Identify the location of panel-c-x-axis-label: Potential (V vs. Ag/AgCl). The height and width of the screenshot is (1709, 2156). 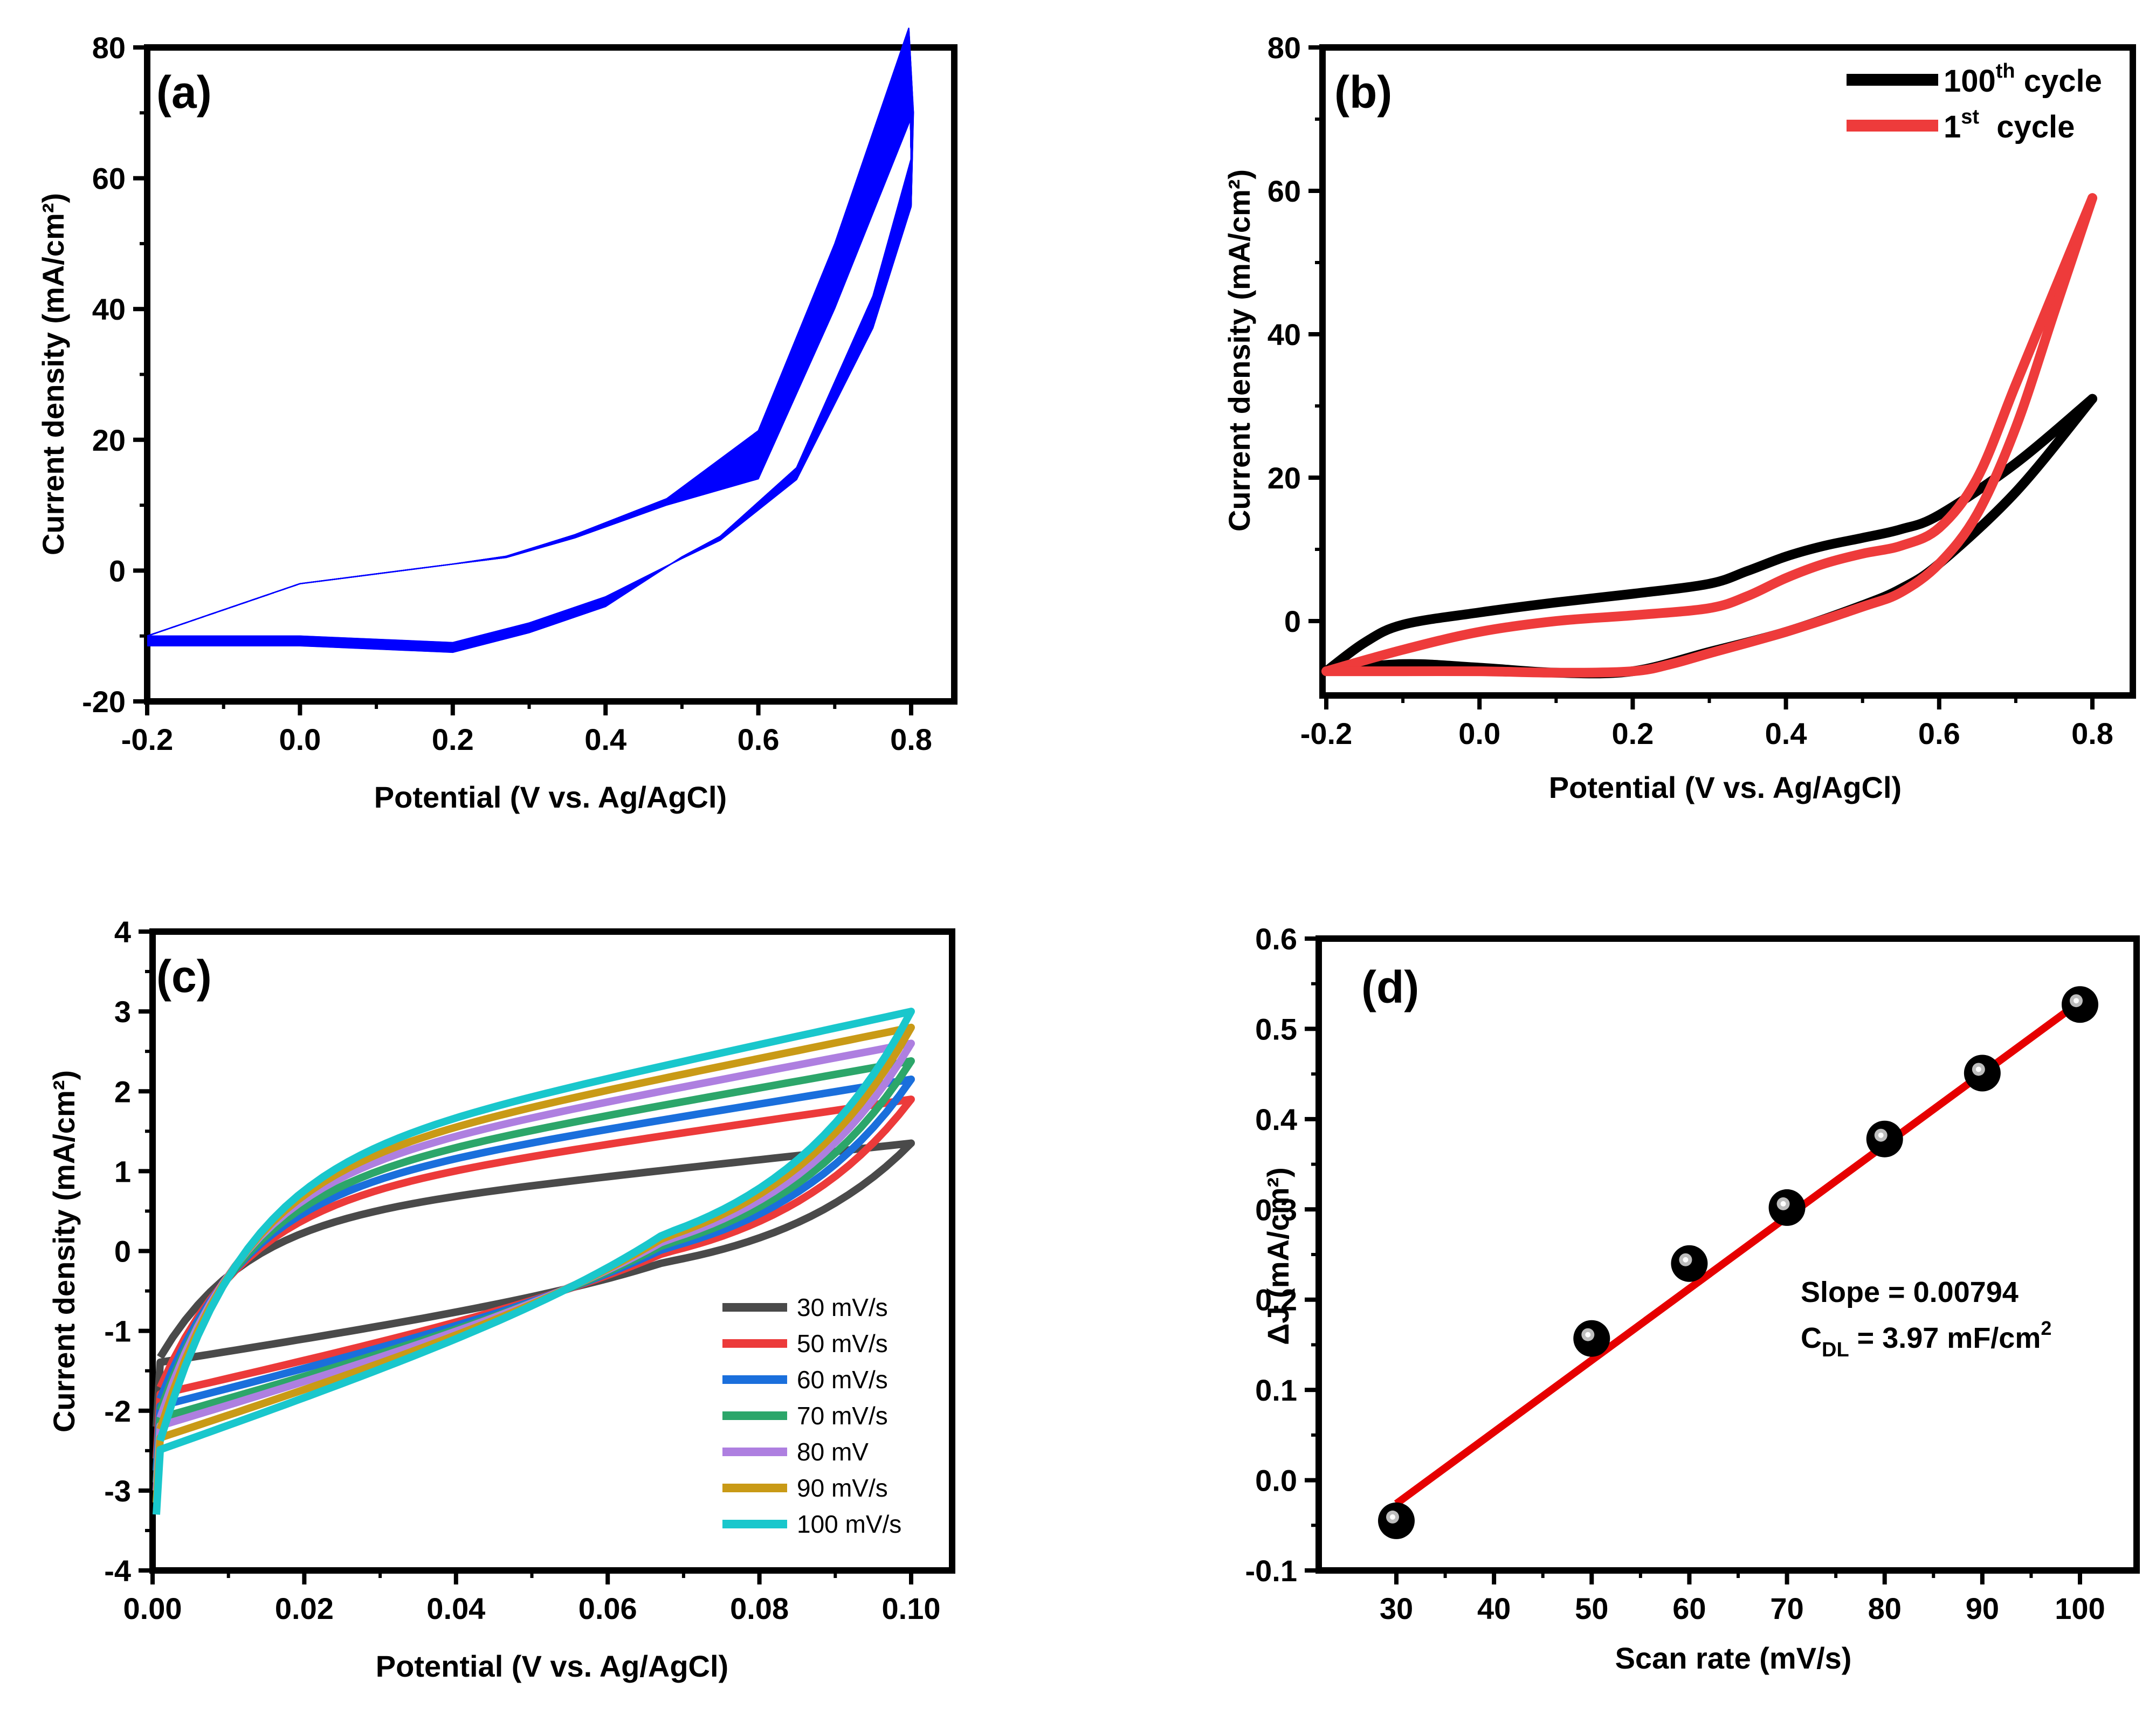
(552, 1666).